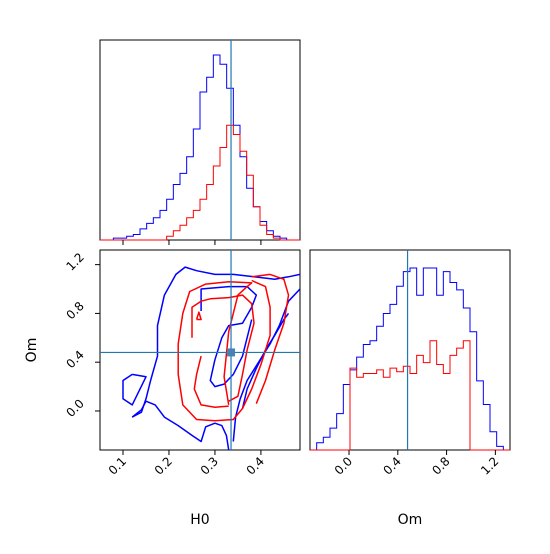 This screenshot has height=554, width=550. Describe the element at coordinates (74, 359) in the screenshot. I see `om-y-tick-label-1: 0.4` at that location.